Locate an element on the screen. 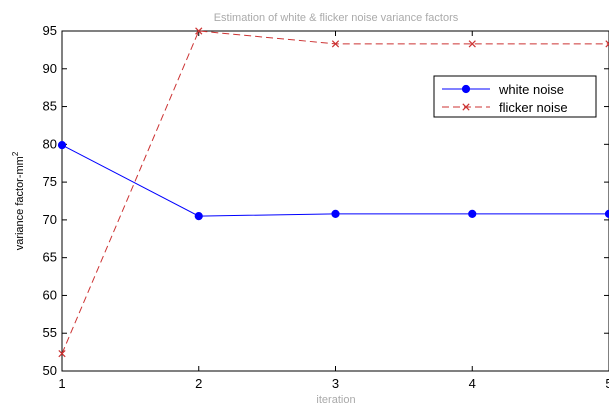 This screenshot has width=609, height=407. y-axis-label: variance factor-mm2 is located at coordinates (18, 200).